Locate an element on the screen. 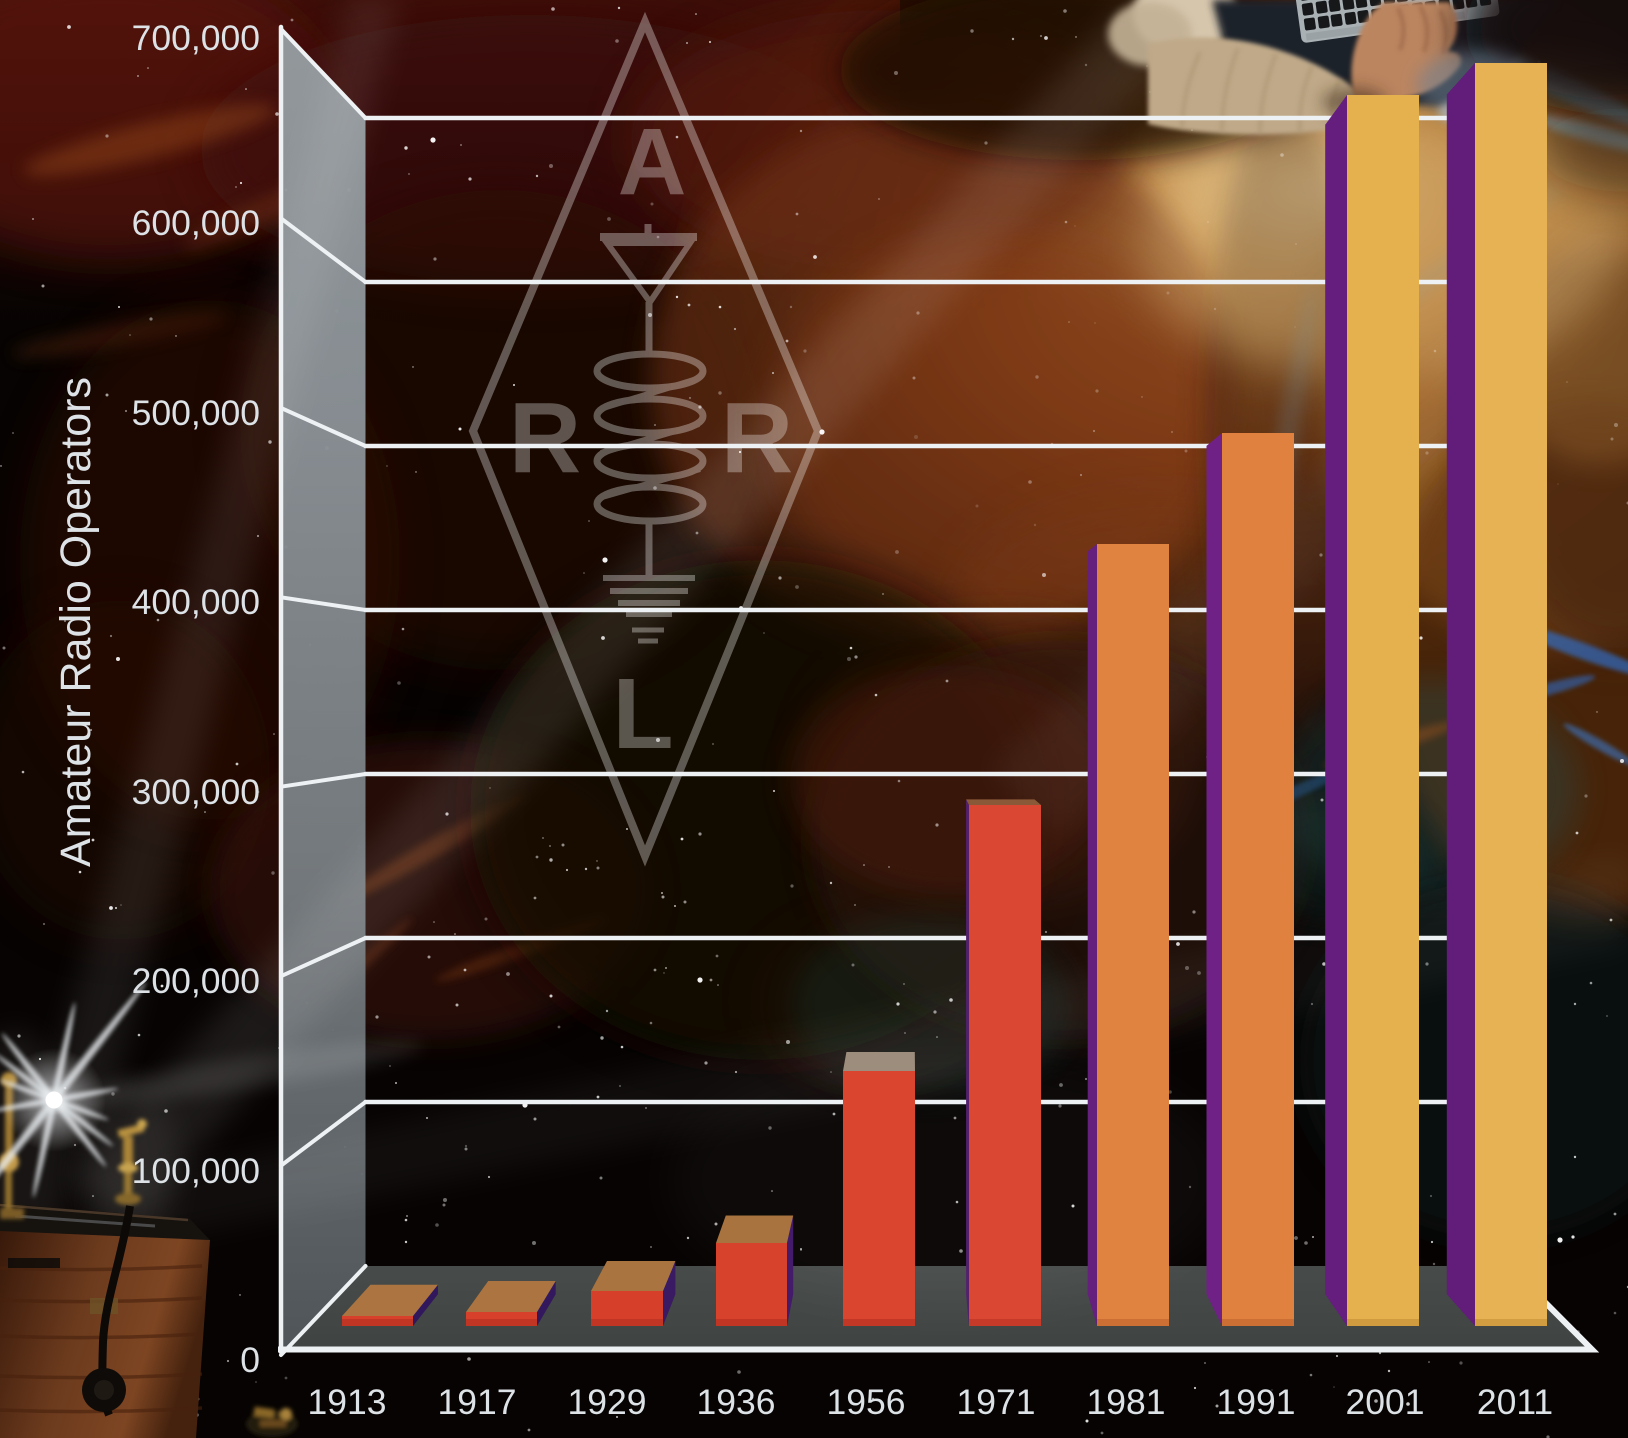 This screenshot has height=1438, width=1628. svg-text: 400,000 is located at coordinates (196, 602).